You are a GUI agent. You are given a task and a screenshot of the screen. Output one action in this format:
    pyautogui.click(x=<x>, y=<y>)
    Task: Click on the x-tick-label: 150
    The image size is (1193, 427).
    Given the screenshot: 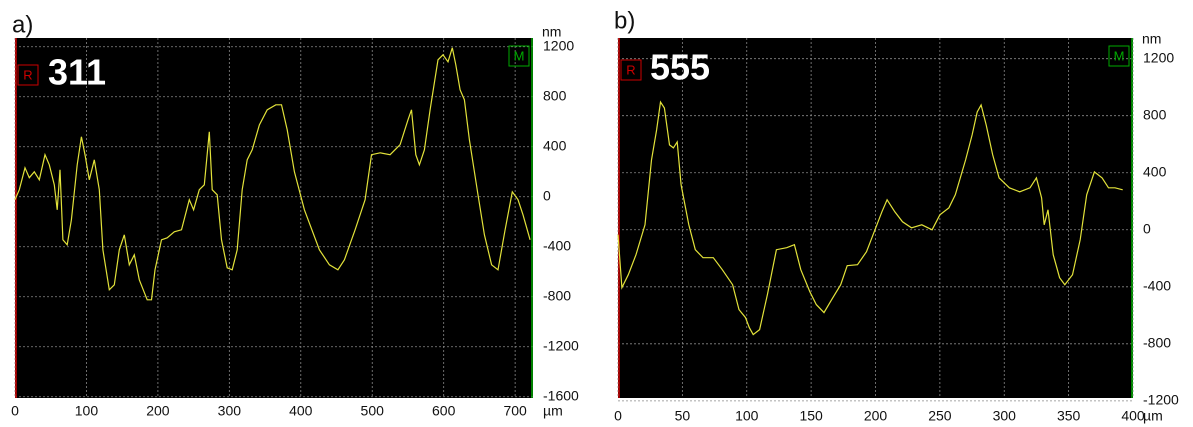 What is the action you would take?
    pyautogui.click(x=811, y=416)
    